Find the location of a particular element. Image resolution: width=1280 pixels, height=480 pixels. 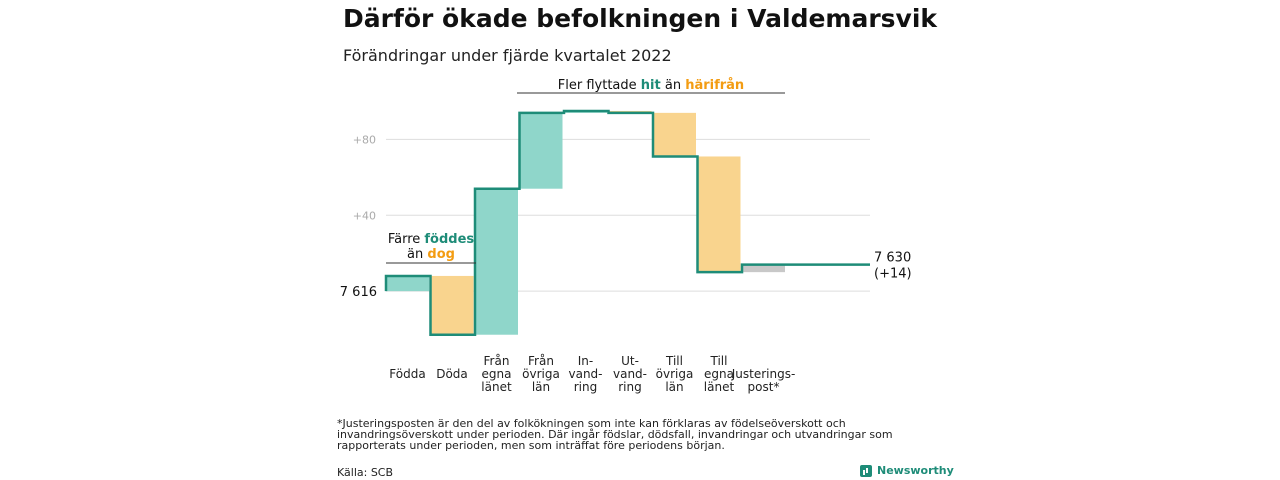

annotation-left-line1: Färre föddes is located at coordinates (431, 239).